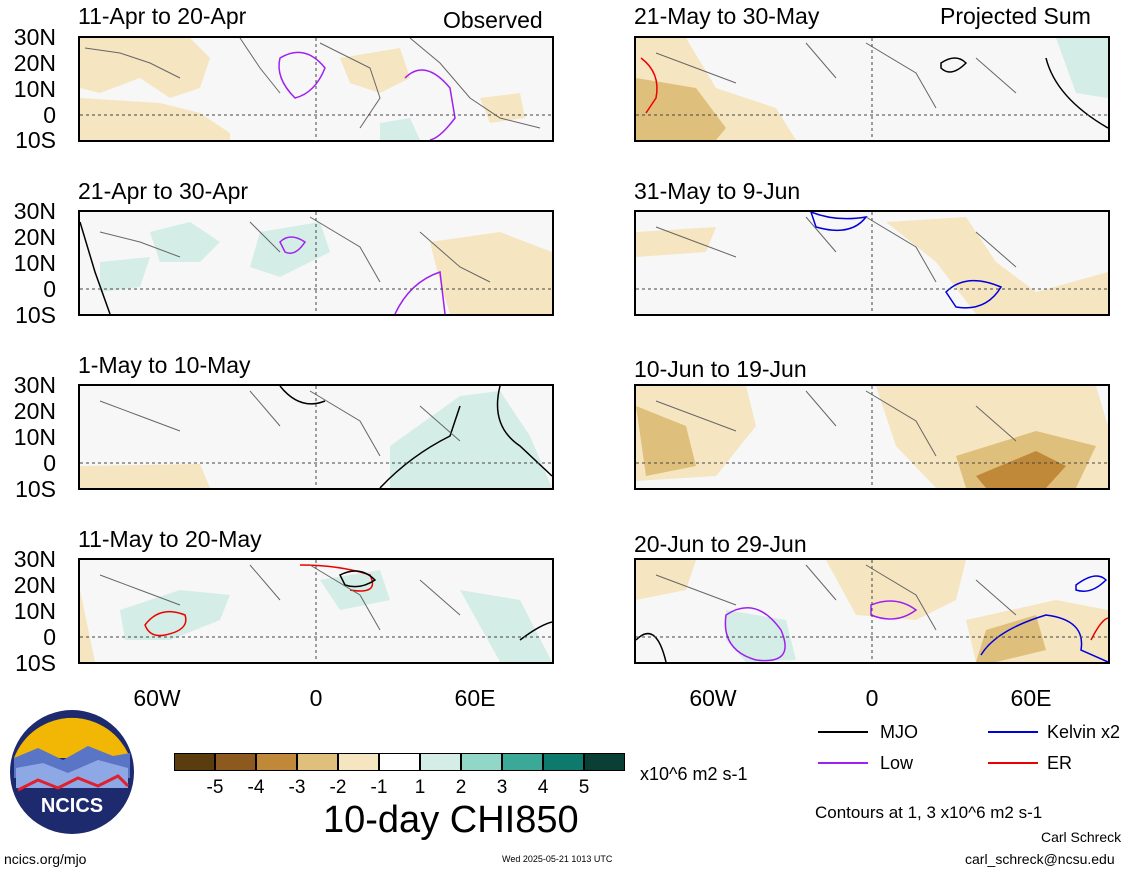 This screenshot has width=1135, height=872. Describe the element at coordinates (493, 20) in the screenshot. I see `observed-label: Observed` at that location.